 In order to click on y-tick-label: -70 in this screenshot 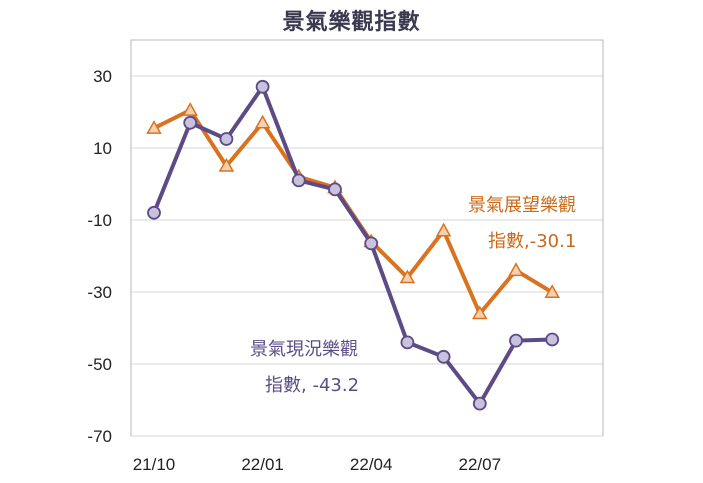, I will do `click(99, 436)`.